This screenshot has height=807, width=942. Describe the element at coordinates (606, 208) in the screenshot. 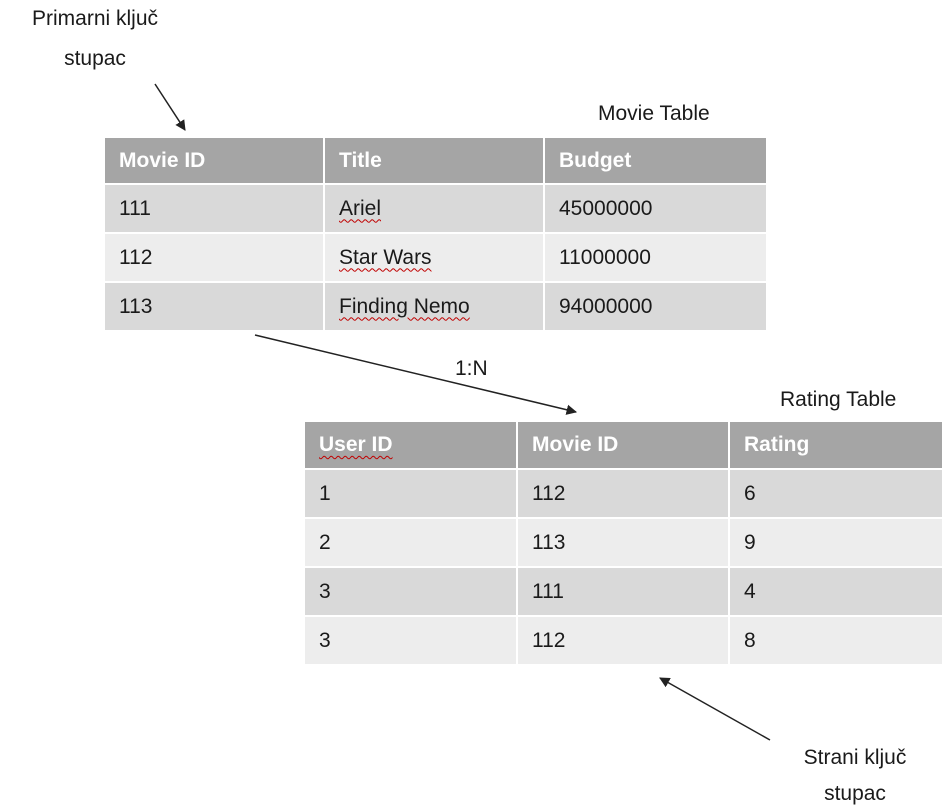

I see `cell-text: 45000000` at that location.